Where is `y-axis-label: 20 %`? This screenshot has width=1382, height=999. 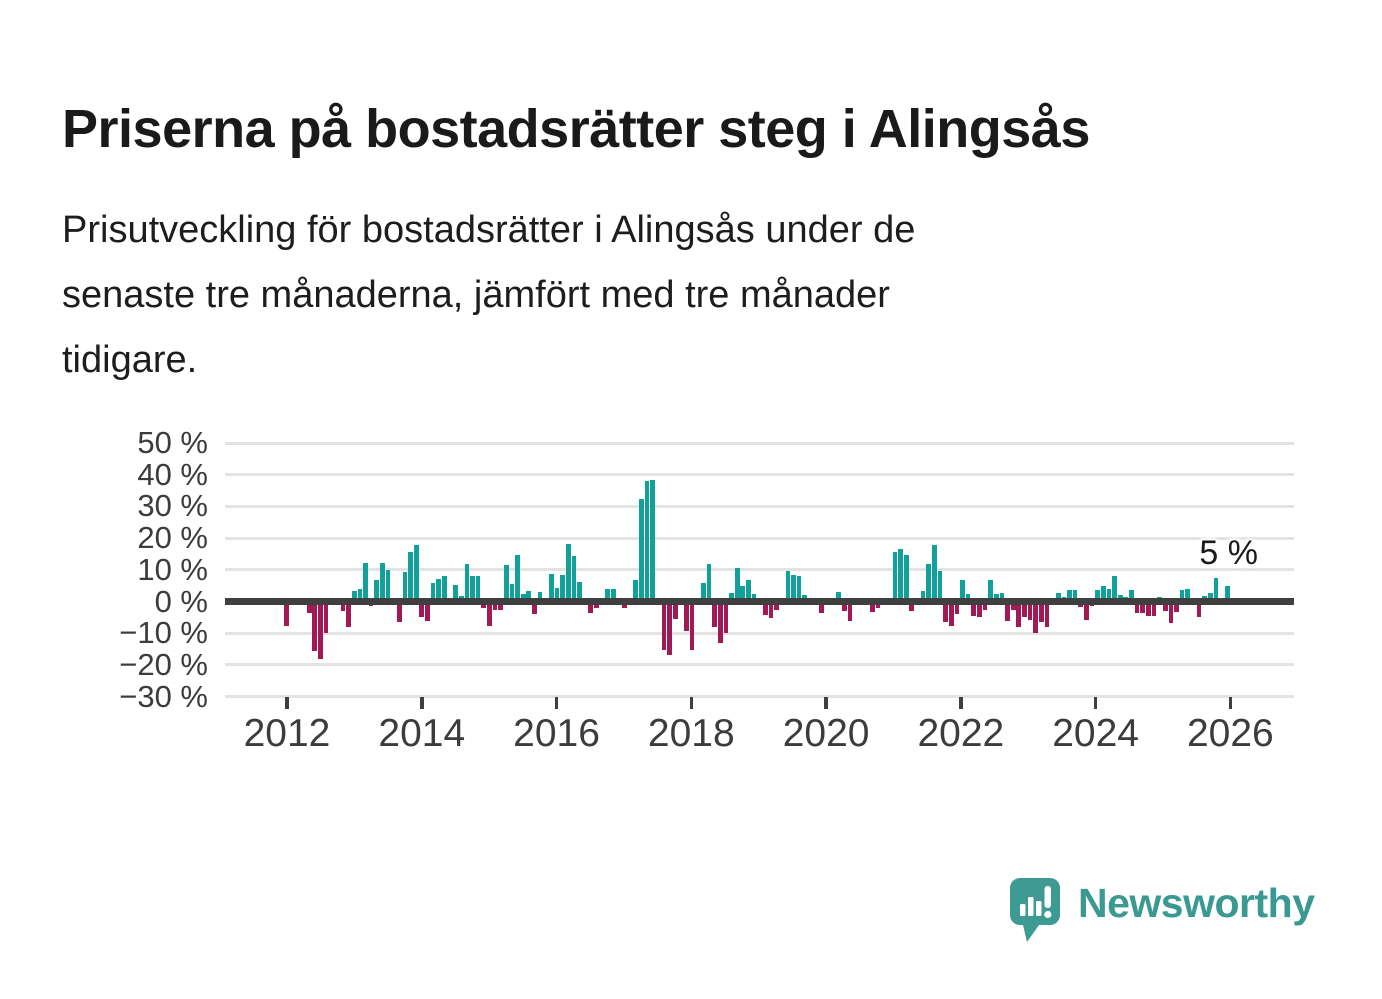 y-axis-label: 20 % is located at coordinates (172, 538).